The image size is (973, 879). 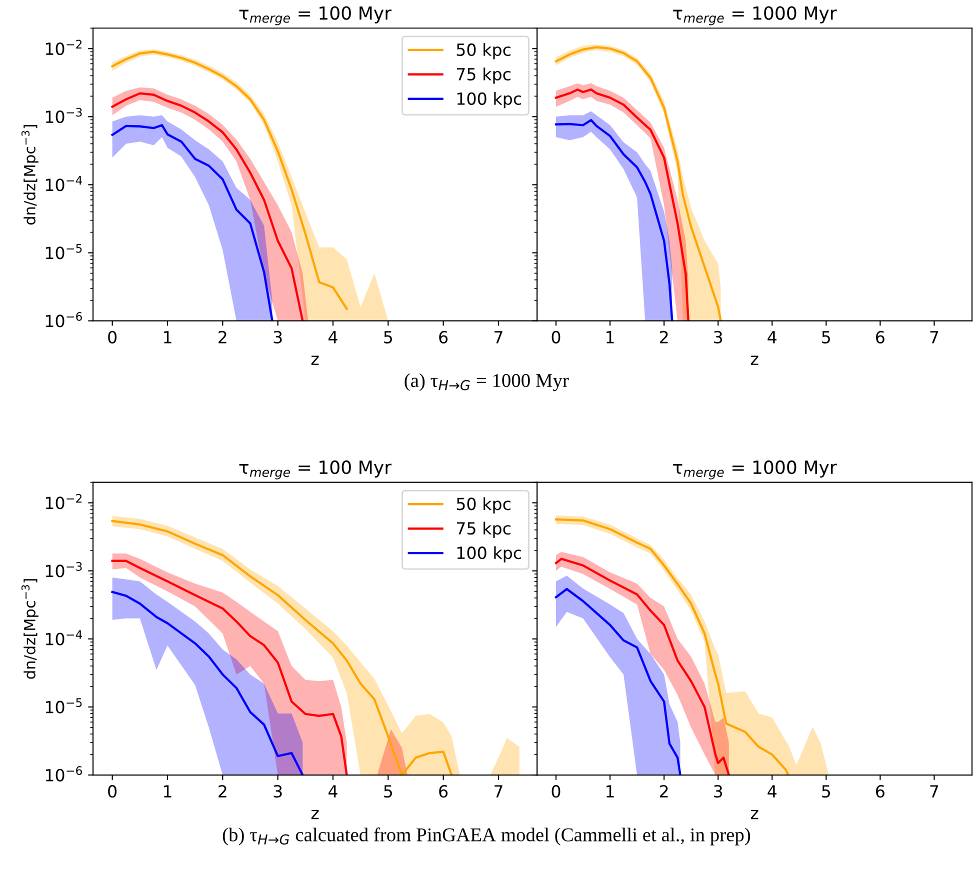 What do you see at coordinates (486, 837) in the screenshot?
I see `text: (b) τ$_{H→G}$ calcuated from PinGAEA model (Cammelli et al., in prep)` at bounding box center [486, 837].